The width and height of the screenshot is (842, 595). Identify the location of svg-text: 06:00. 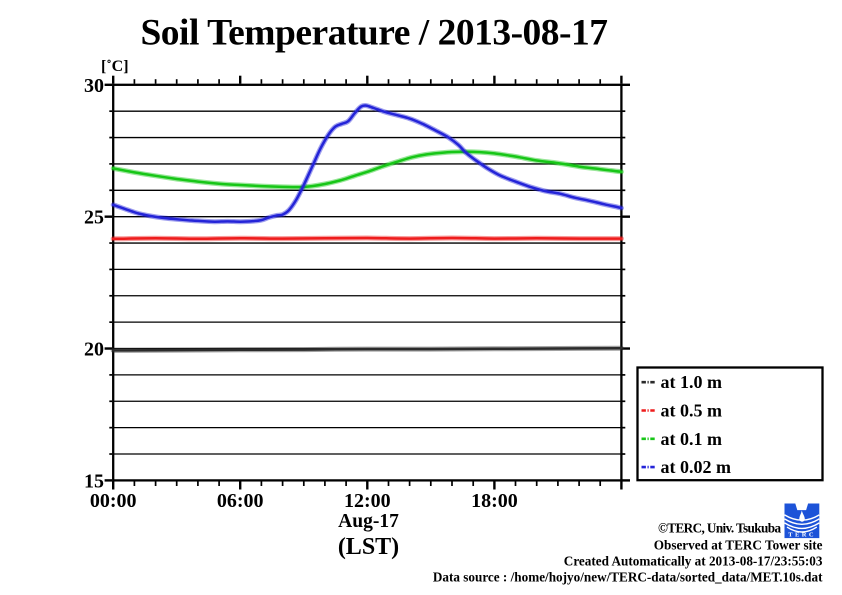
(240, 501).